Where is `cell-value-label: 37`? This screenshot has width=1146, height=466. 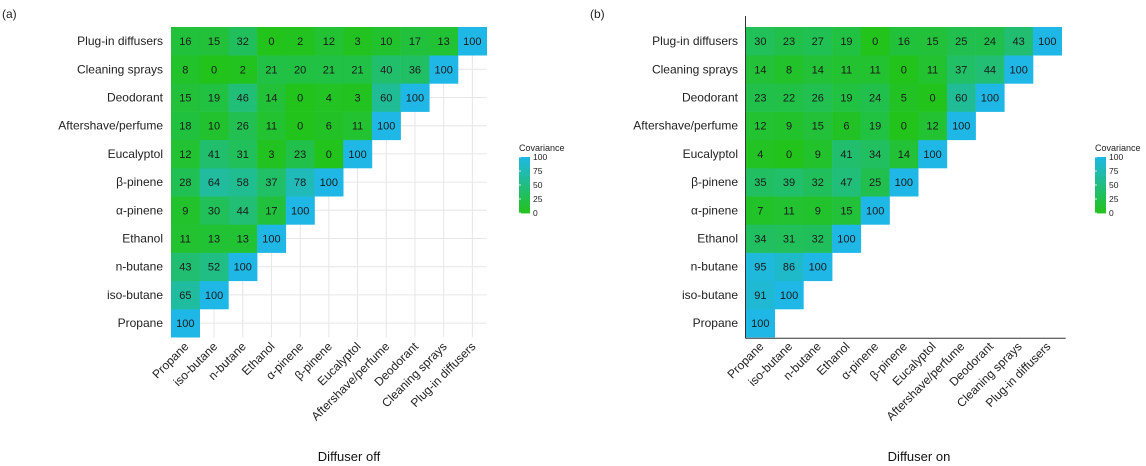
cell-value-label: 37 is located at coordinates (961, 70).